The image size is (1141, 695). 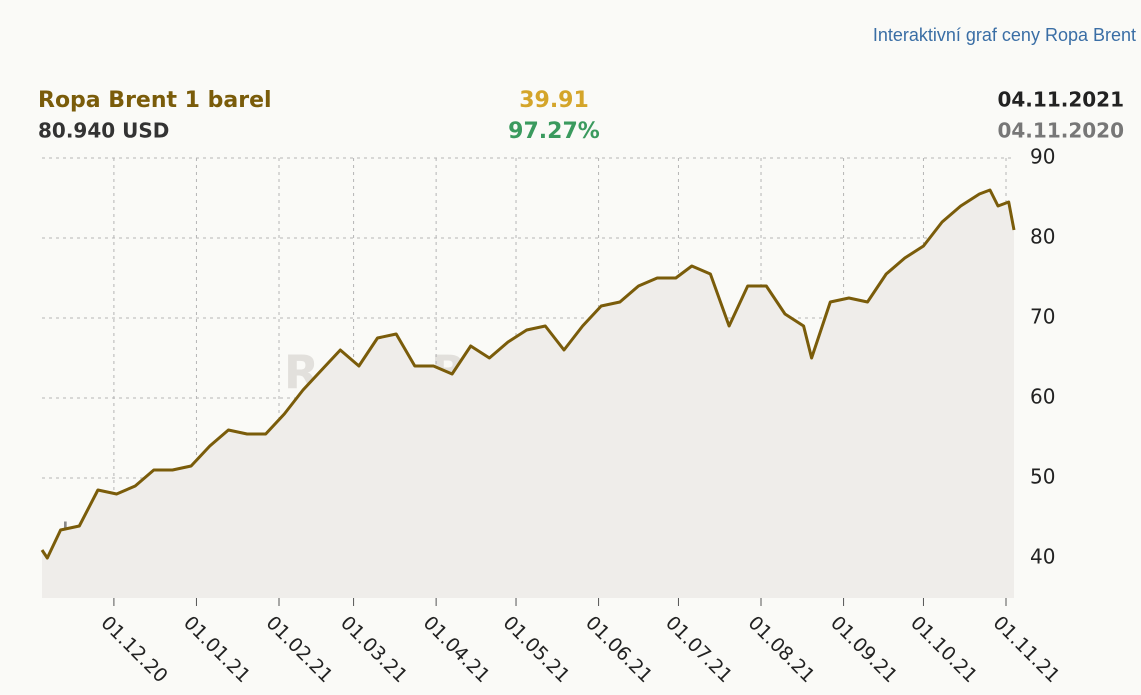 I want to click on y-tick-label: 90, so click(x=1042, y=157).